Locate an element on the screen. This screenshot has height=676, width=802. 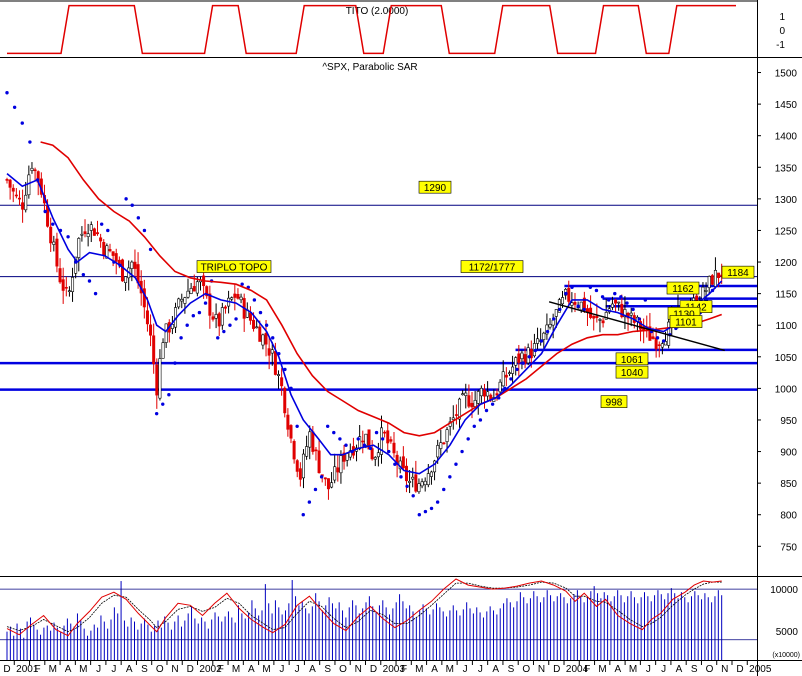
volume-tick-label: 10000 is located at coordinates (784, 590).